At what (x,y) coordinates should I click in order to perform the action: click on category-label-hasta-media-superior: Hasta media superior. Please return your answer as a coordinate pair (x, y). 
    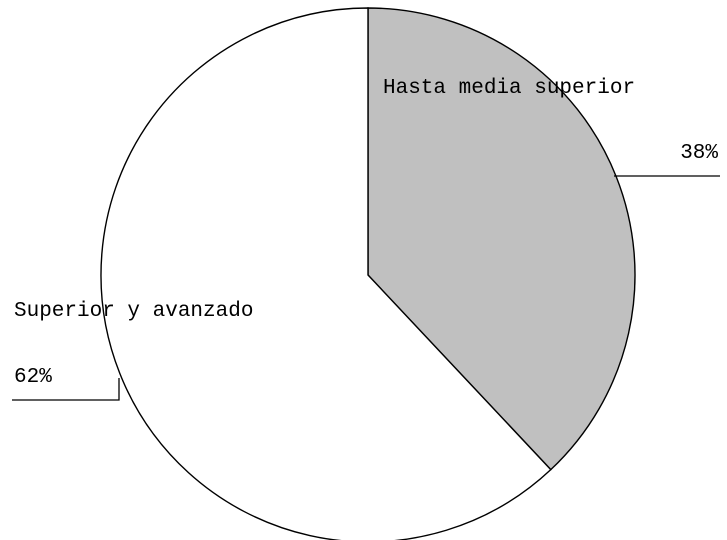
    Looking at the image, I should click on (509, 88).